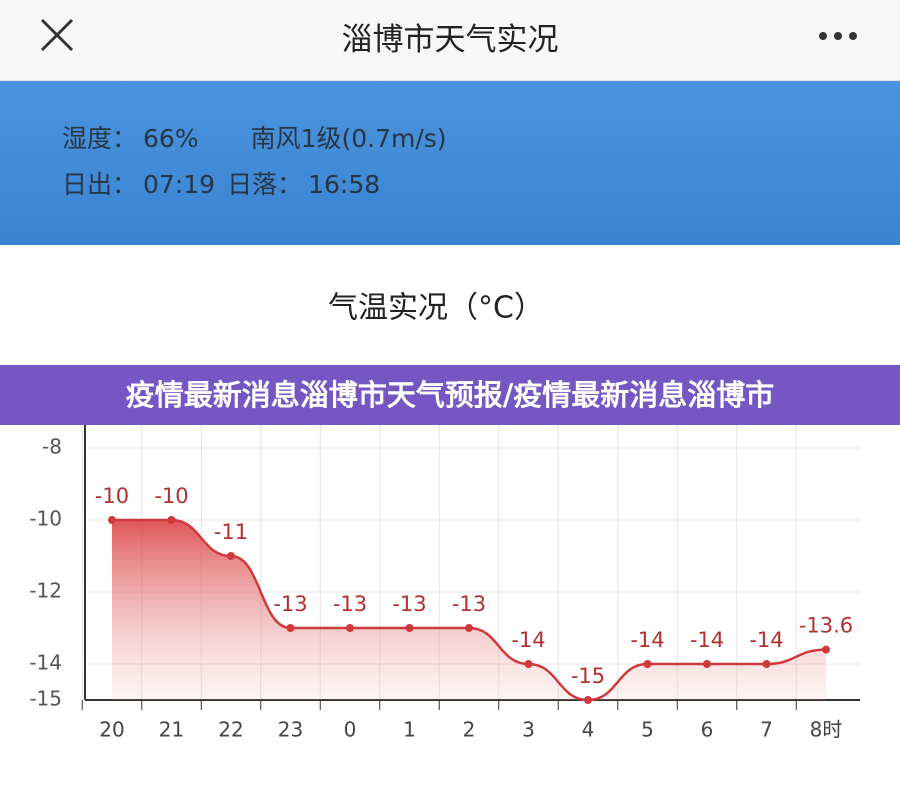 Image resolution: width=900 pixels, height=790 pixels. I want to click on value-label: -11, so click(231, 532).